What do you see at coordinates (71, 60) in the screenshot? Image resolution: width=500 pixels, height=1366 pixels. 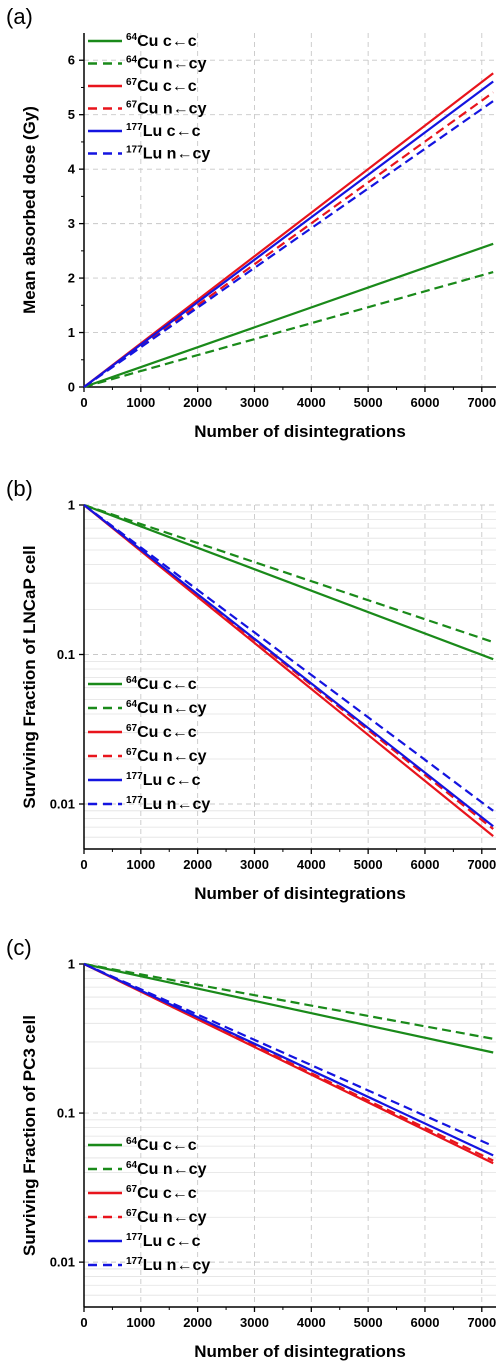 I see `y-tick-label: 6` at bounding box center [71, 60].